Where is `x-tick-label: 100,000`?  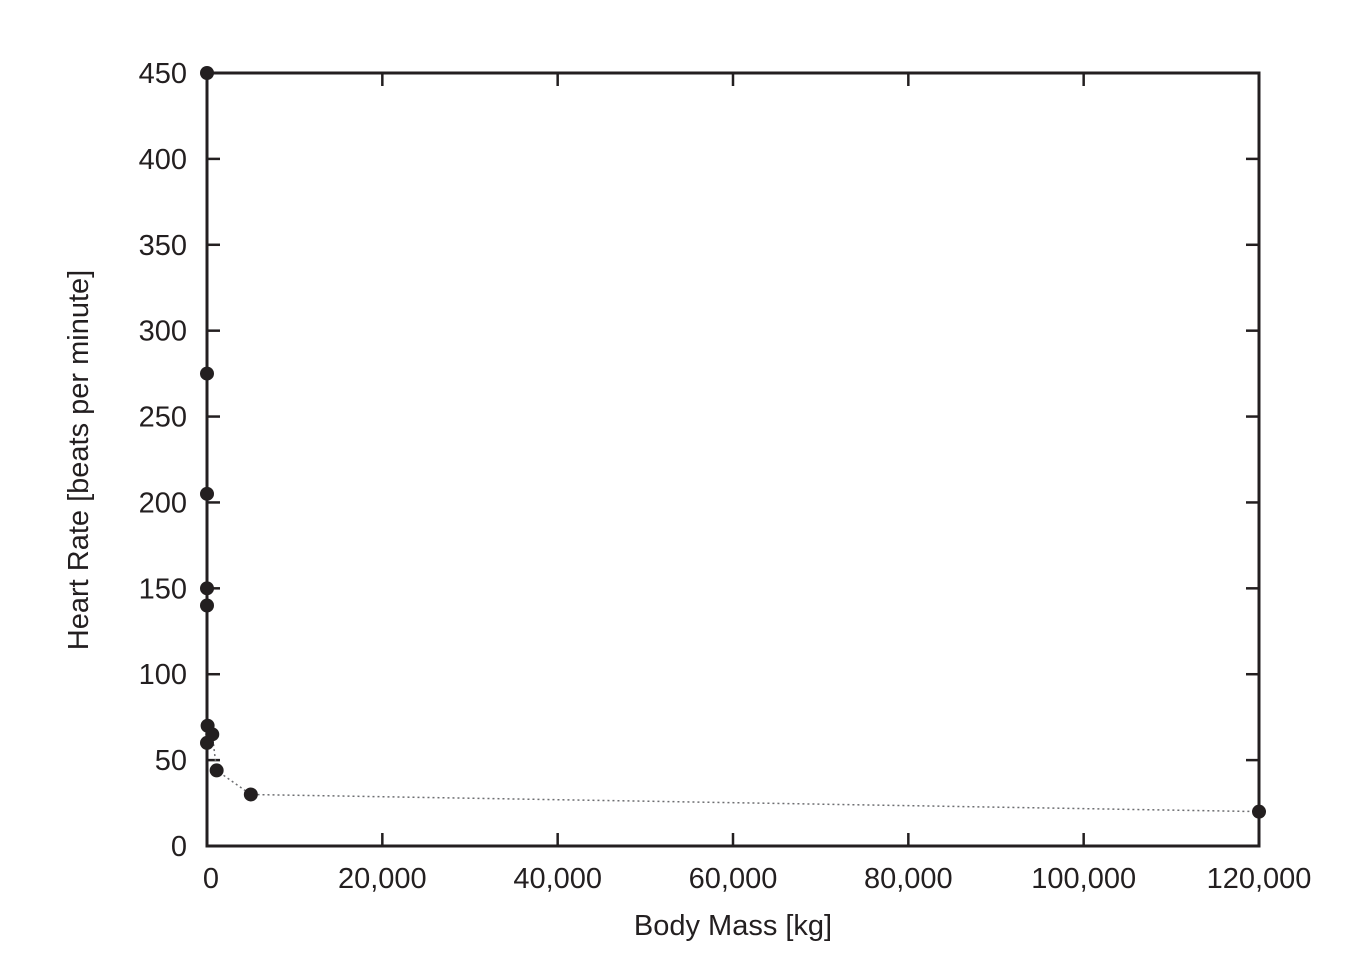 x-tick-label: 100,000 is located at coordinates (1083, 879).